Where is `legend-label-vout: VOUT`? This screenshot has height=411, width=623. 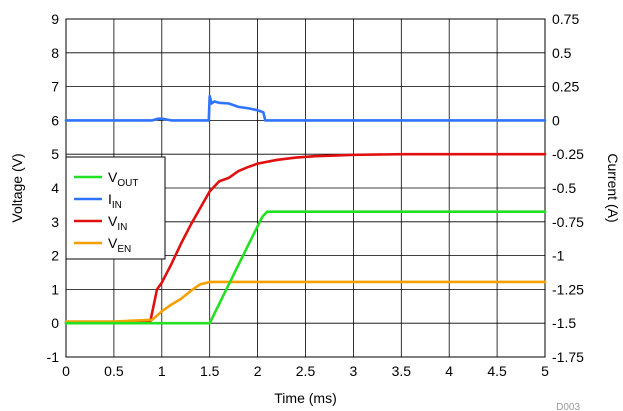
legend-label-vout: VOUT is located at coordinates (123, 179).